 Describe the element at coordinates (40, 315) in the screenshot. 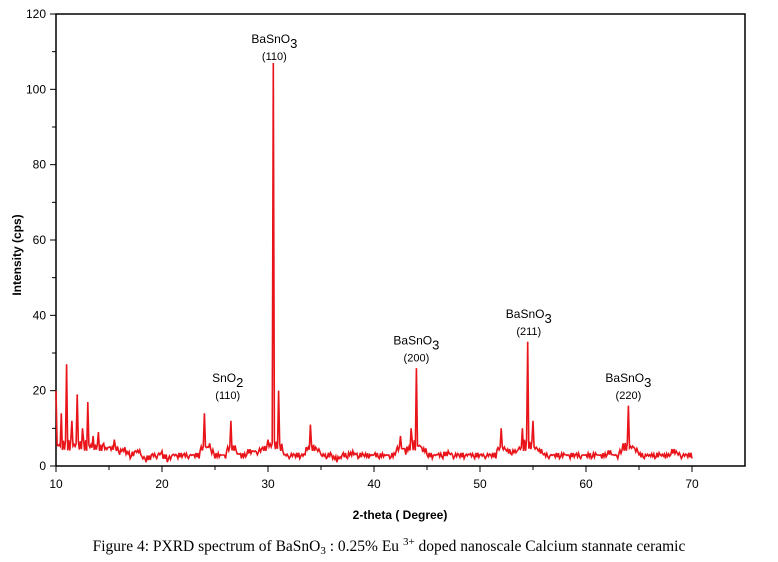

I see `y-tick-label: 40` at that location.